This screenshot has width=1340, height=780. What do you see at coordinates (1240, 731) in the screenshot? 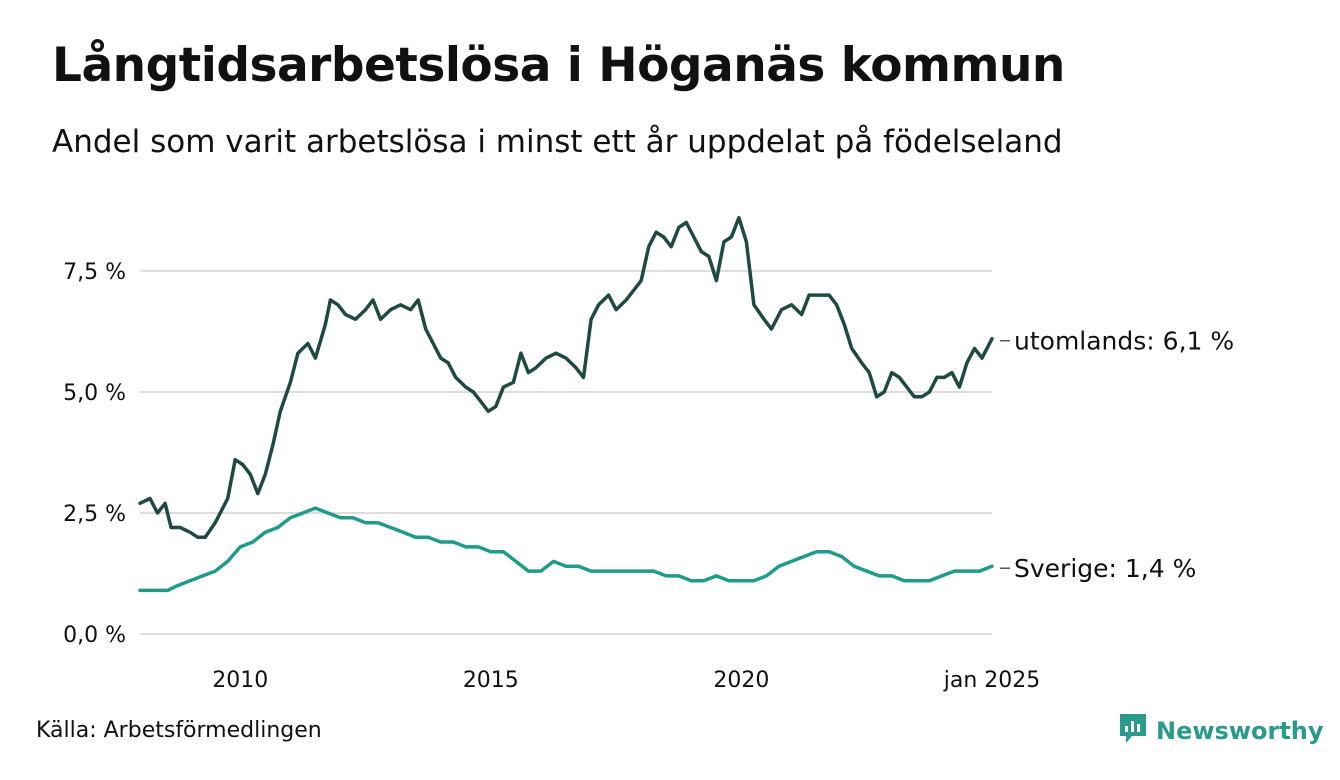
I see `newsworthy-logo-text: Newsworthy` at bounding box center [1240, 731].